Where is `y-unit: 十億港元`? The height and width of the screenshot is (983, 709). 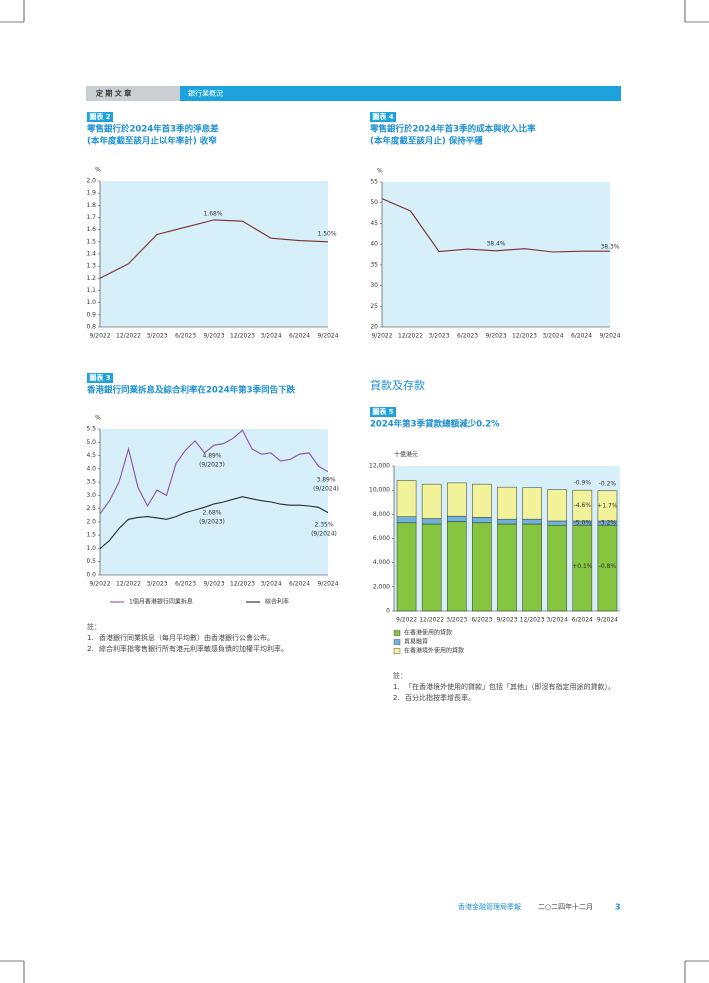
y-unit: 十億港元 is located at coordinates (406, 455).